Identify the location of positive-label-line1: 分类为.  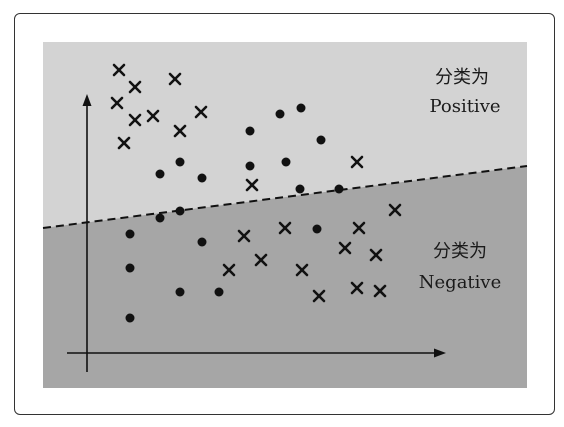
(462, 77).